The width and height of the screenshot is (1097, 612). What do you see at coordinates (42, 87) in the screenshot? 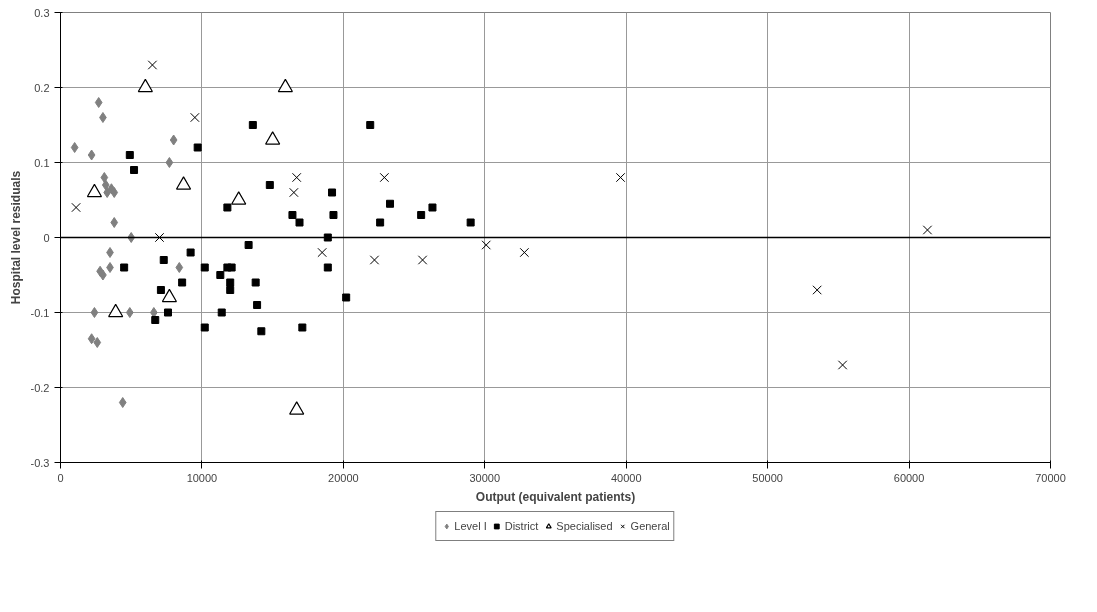
I see `y-tick-label: 0.2` at bounding box center [42, 87].